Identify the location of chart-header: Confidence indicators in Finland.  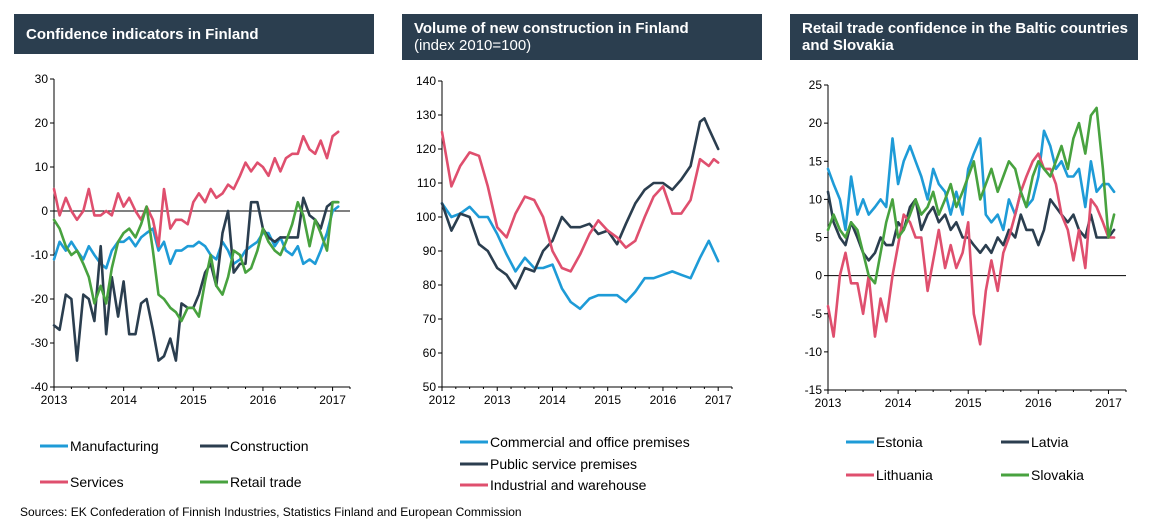
(194, 34).